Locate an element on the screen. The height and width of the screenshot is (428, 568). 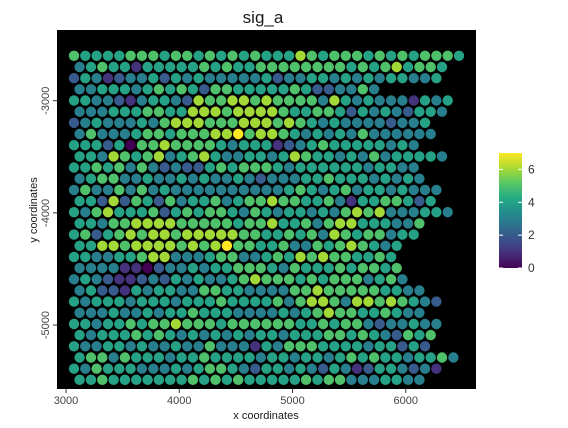
x-tick-label: 3000 is located at coordinates (66, 401).